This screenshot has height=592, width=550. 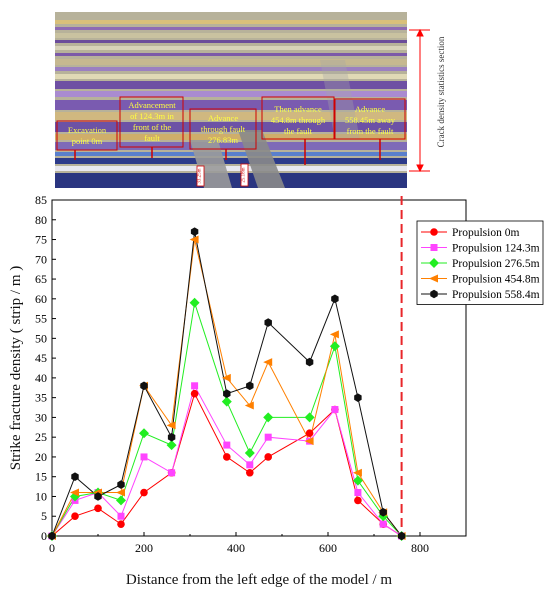 What do you see at coordinates (298, 109) in the screenshot?
I see `stage-label-3: Then advance` at bounding box center [298, 109].